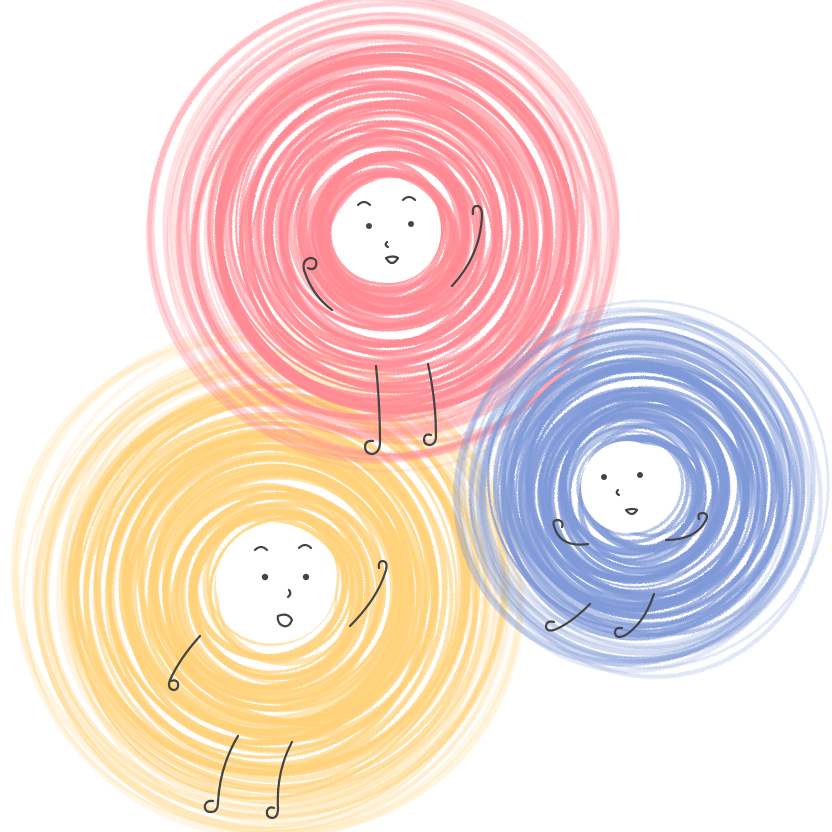 The height and width of the screenshot is (832, 832). Describe the element at coordinates (634, 615) in the screenshot. I see `blue-character-right-leg` at that location.